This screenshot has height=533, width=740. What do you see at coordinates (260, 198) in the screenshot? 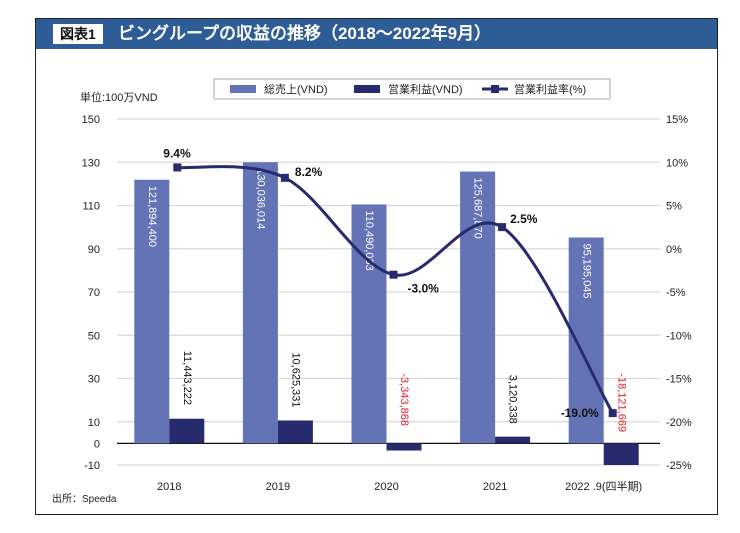
I see `revenue-data-label: 130,036,014` at bounding box center [260, 198].